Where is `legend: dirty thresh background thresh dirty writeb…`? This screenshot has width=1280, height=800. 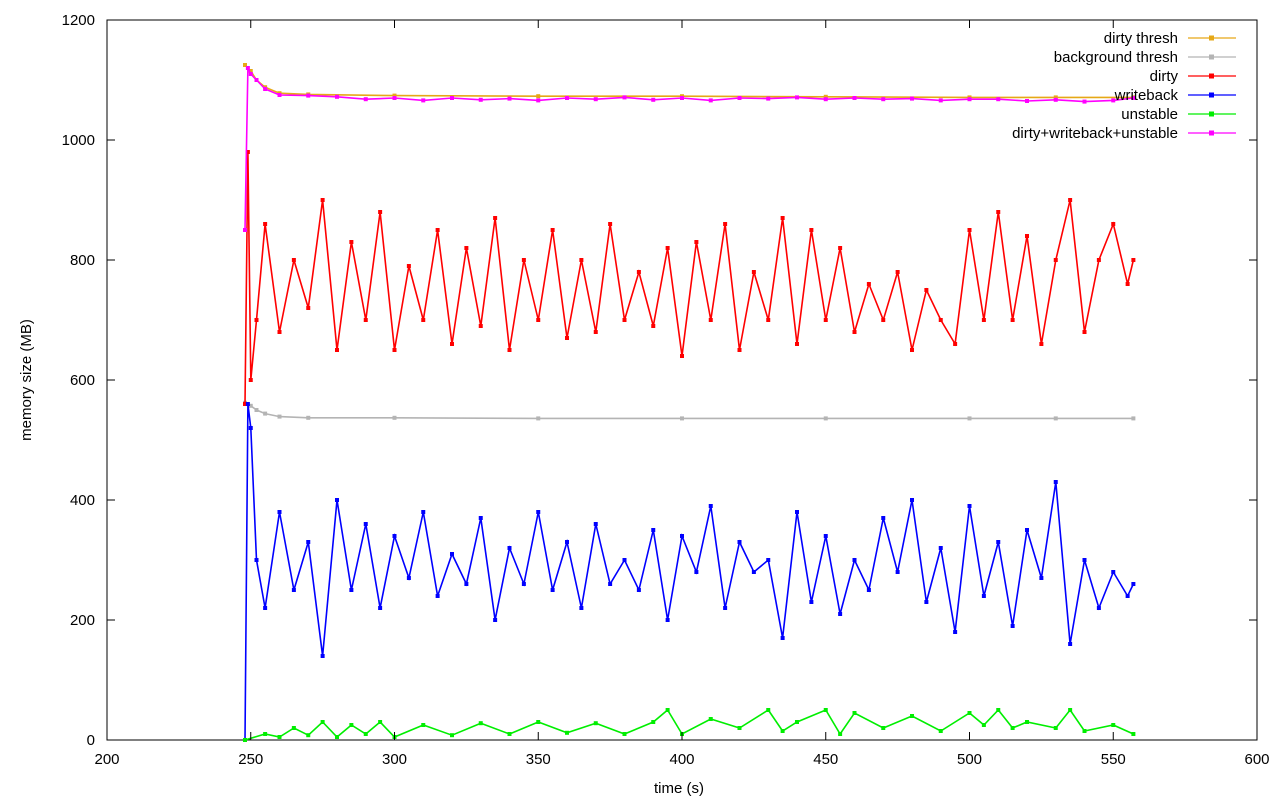
legend: dirty thresh background thresh dirty writeb… is located at coordinates (1124, 86).